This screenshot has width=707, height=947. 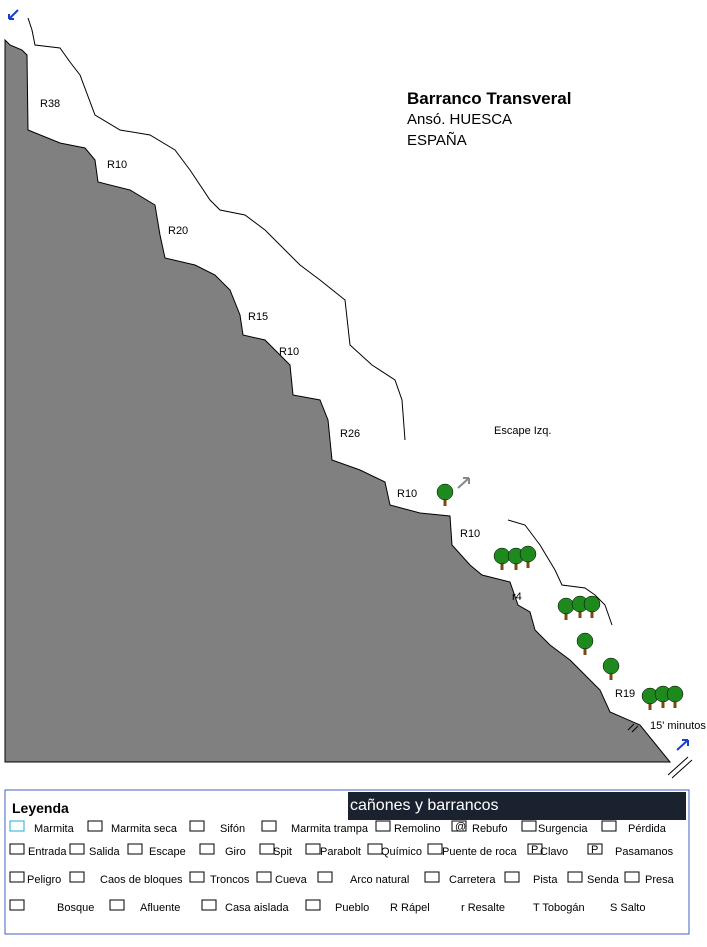 I want to click on escape-label: Escape Izq., so click(x=522, y=431).